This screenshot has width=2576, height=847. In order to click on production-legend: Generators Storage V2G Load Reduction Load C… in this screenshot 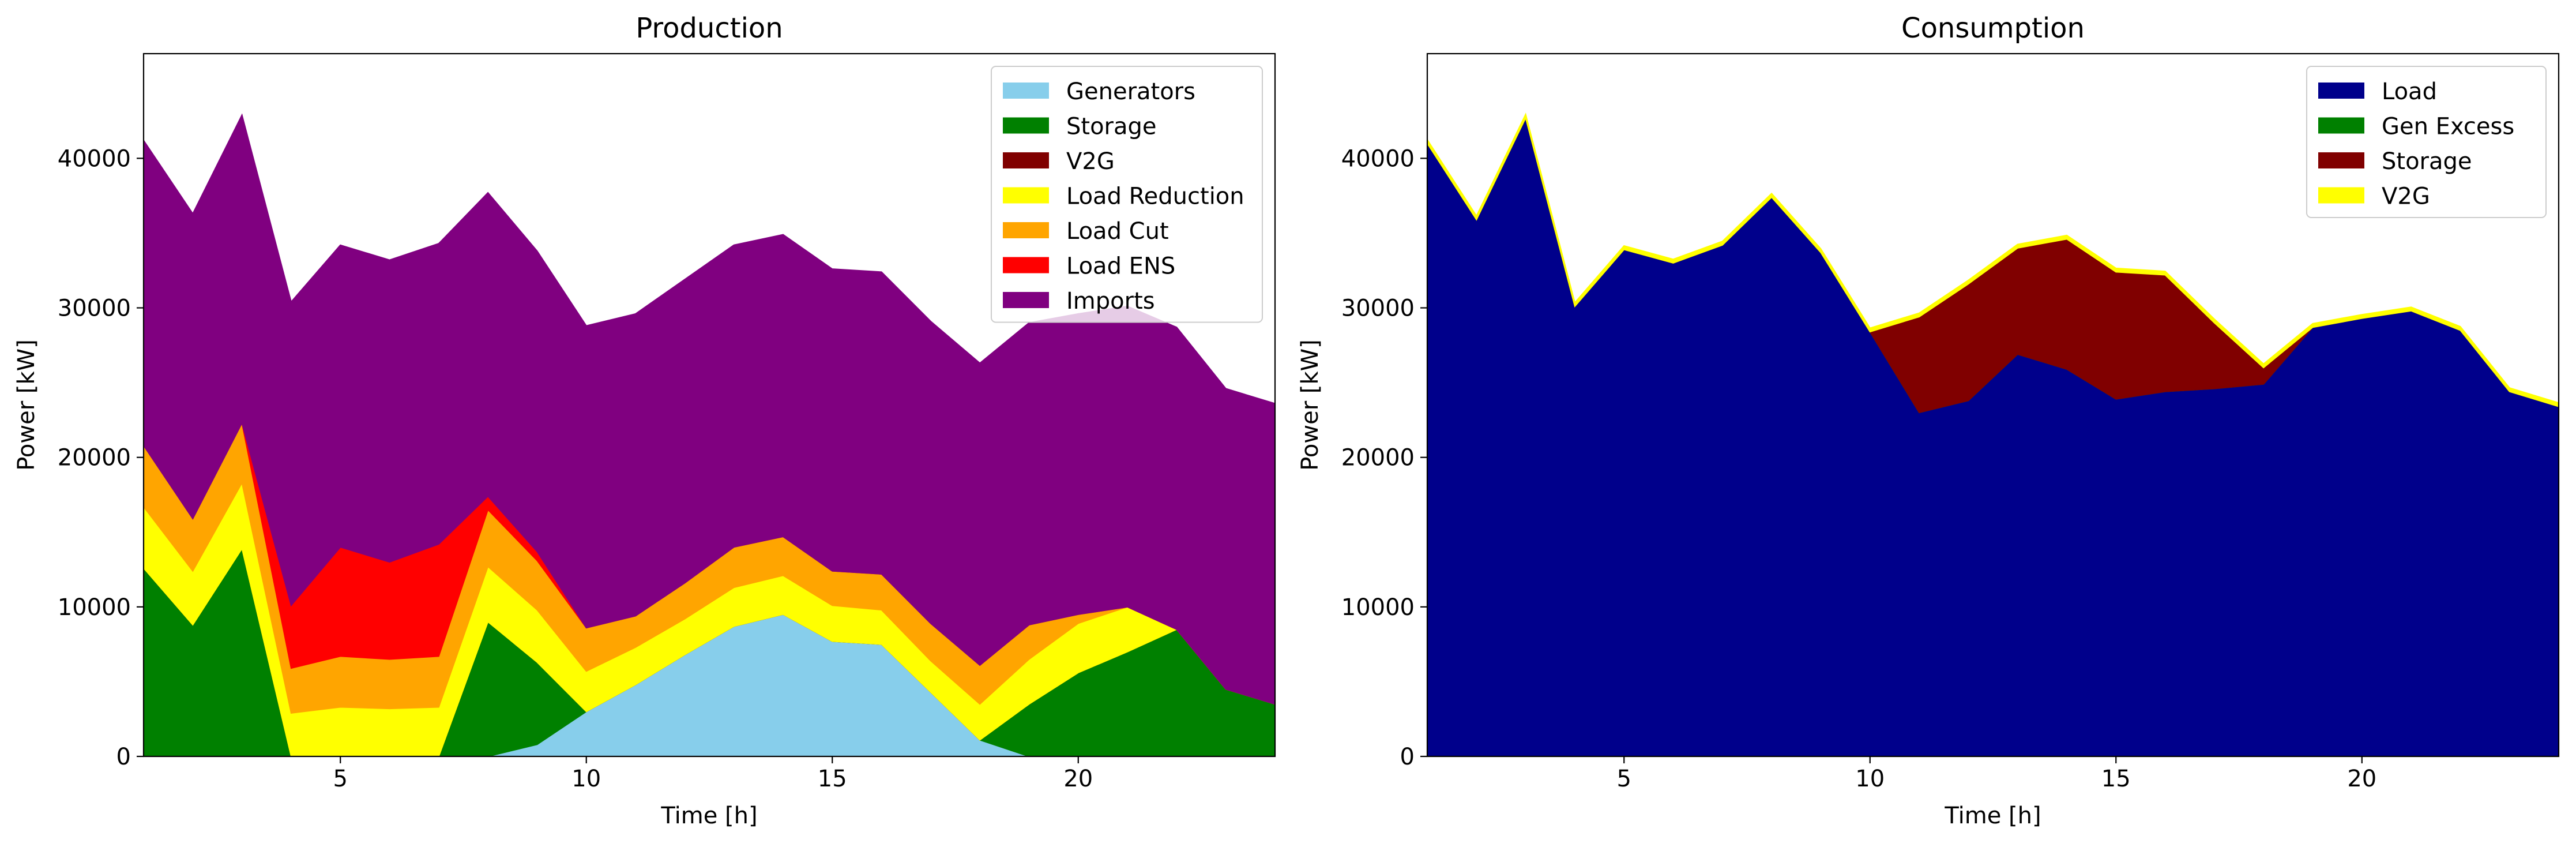, I will do `click(1127, 194)`.